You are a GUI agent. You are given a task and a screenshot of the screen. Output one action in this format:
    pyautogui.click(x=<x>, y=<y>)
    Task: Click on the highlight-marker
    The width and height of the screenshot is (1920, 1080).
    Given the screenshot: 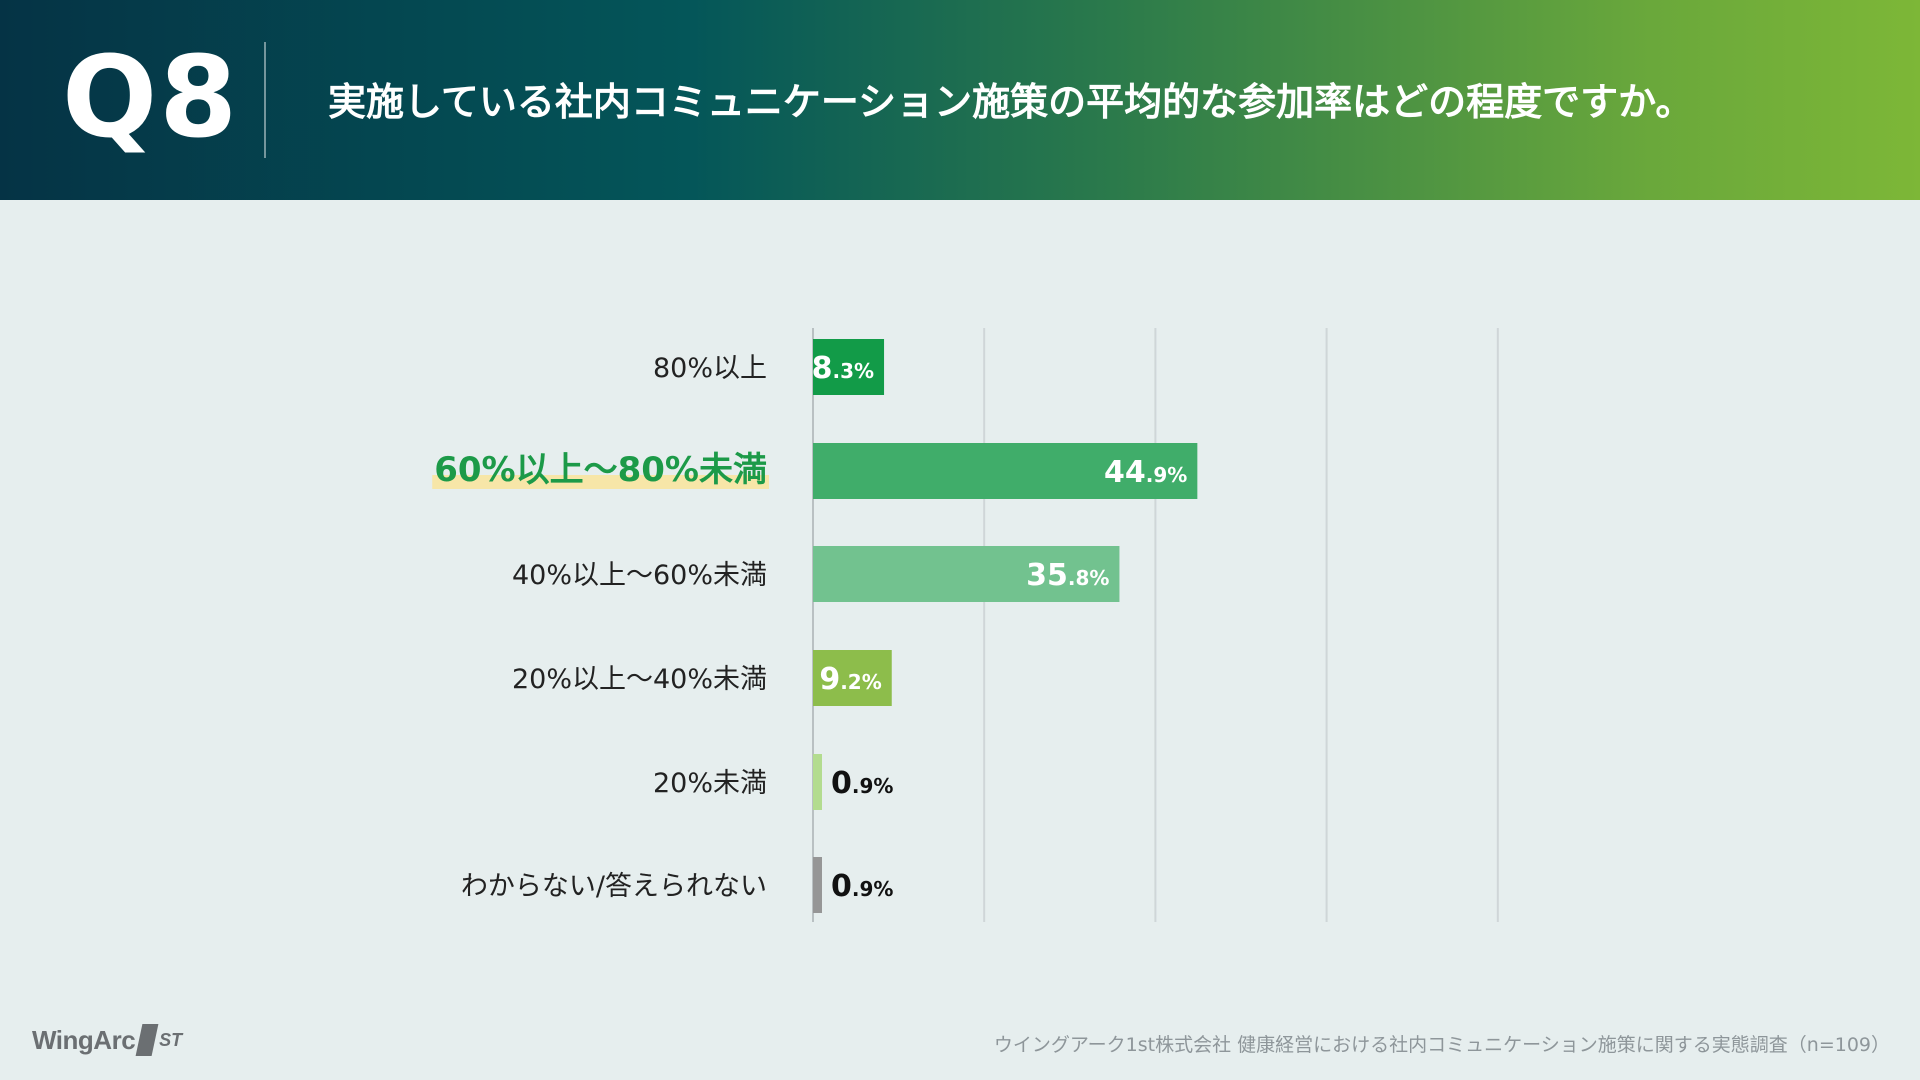 What is the action you would take?
    pyautogui.click(x=600, y=482)
    